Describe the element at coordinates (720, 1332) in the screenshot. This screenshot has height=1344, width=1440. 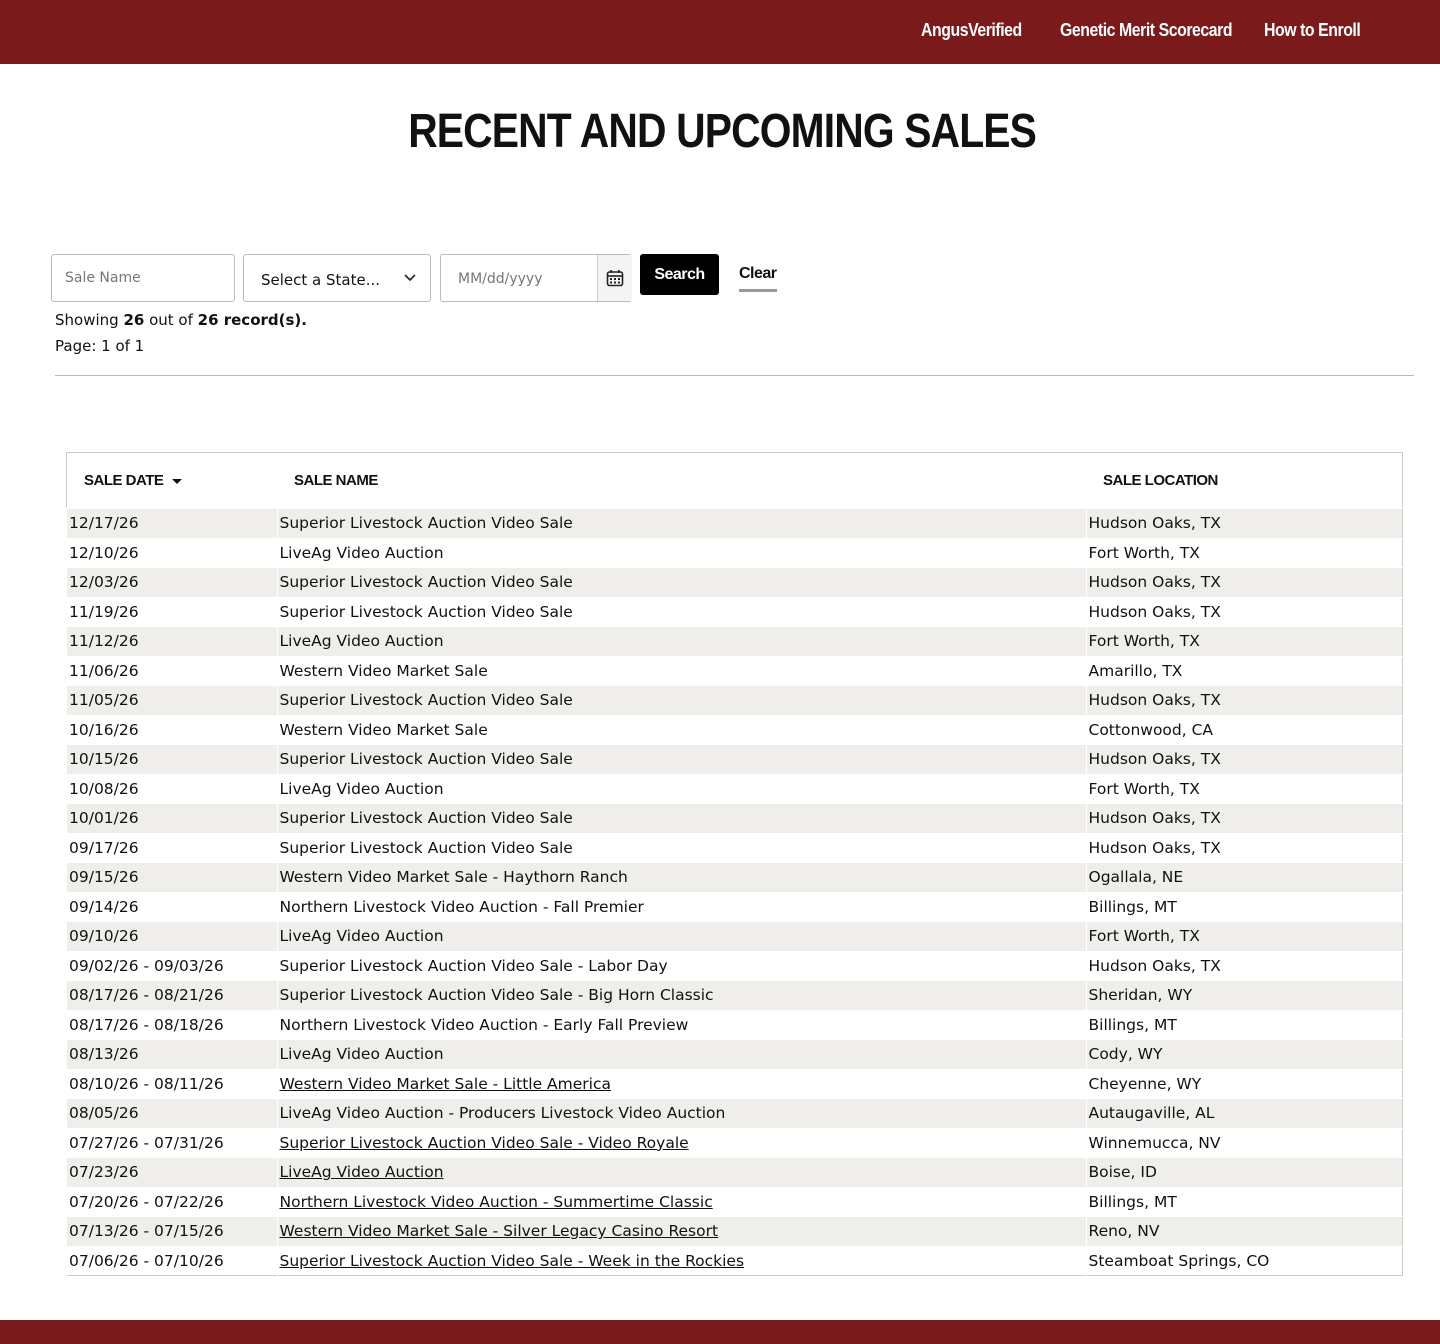
I see `footer-bar` at that location.